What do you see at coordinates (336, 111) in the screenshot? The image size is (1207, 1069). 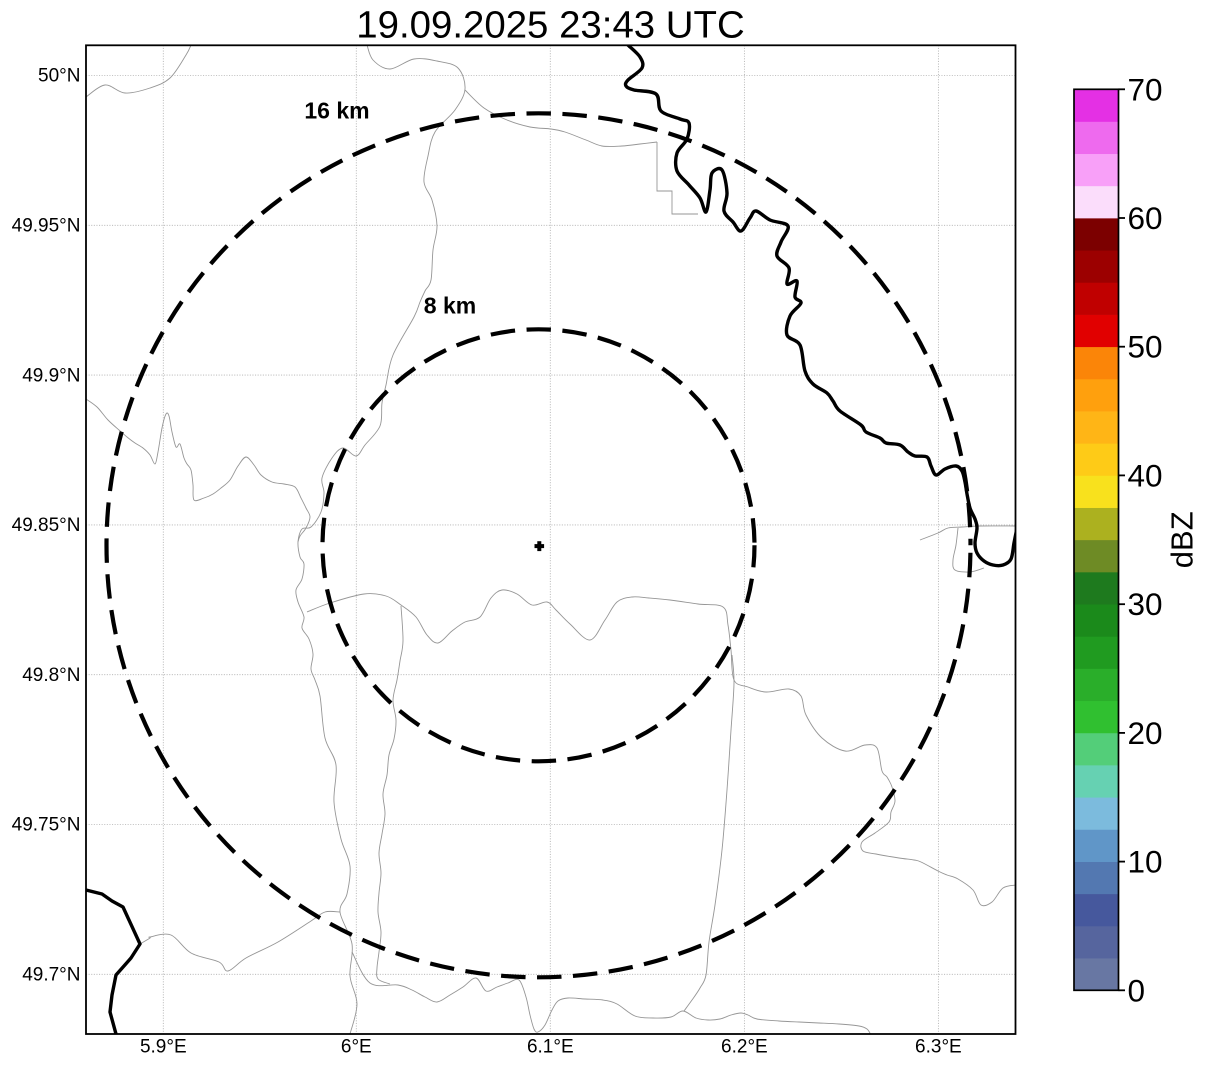 I see `svg-text: 16 km` at bounding box center [336, 111].